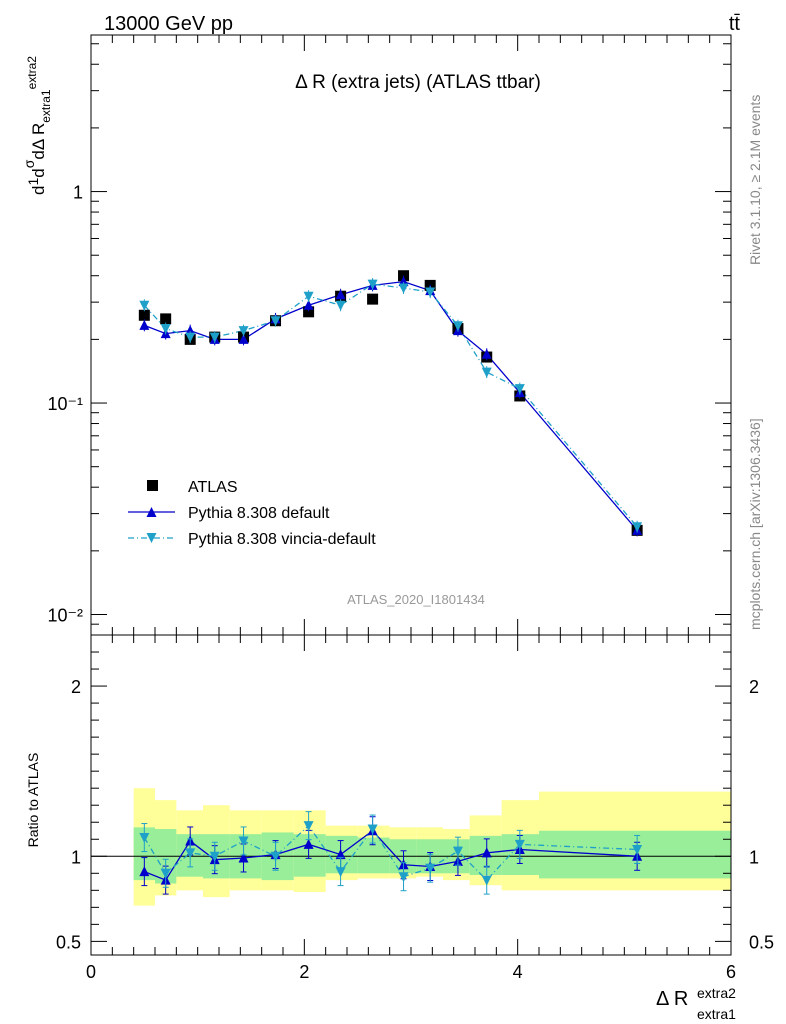  I want to click on xlabel-sub: extra1, so click(716, 1014).